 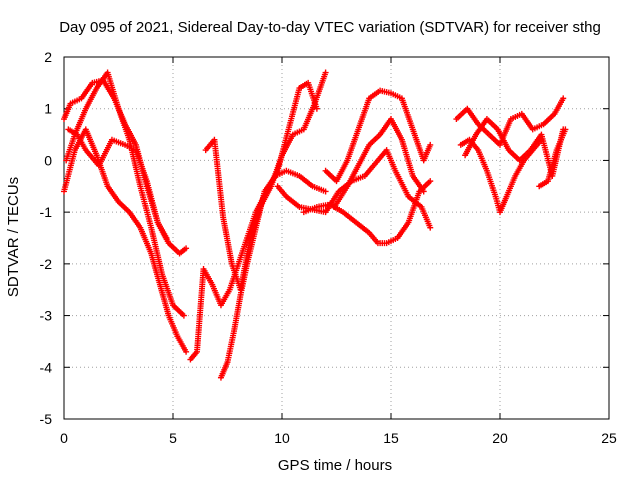 I want to click on series-track-k, so click(x=379, y=163).